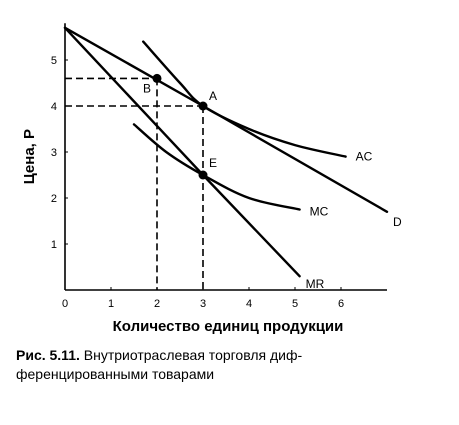 Image resolution: width=459 pixels, height=425 pixels. I want to click on x-tick-label: 4, so click(249, 304).